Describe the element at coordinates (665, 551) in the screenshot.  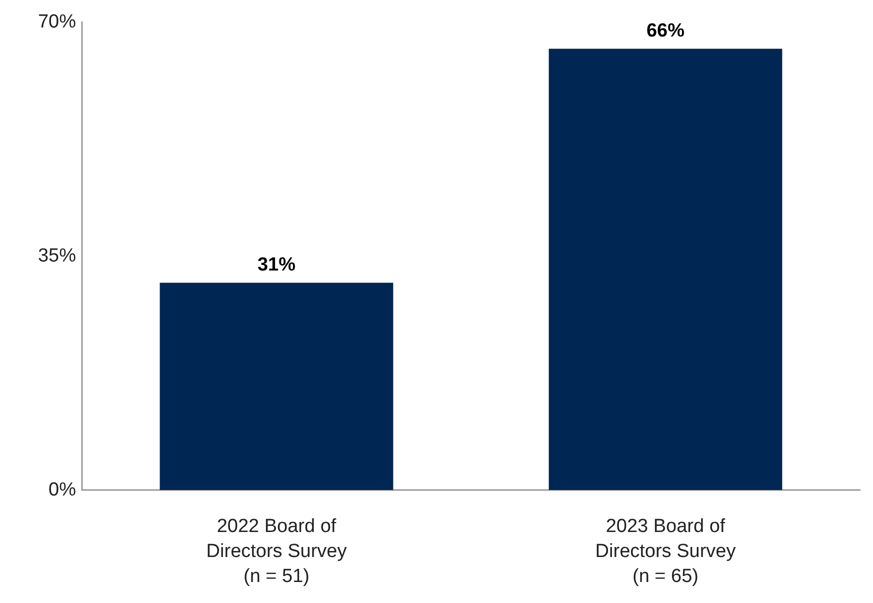
I see `x-tick-label: 2023 Board of Directors Survey (n = 65)` at that location.